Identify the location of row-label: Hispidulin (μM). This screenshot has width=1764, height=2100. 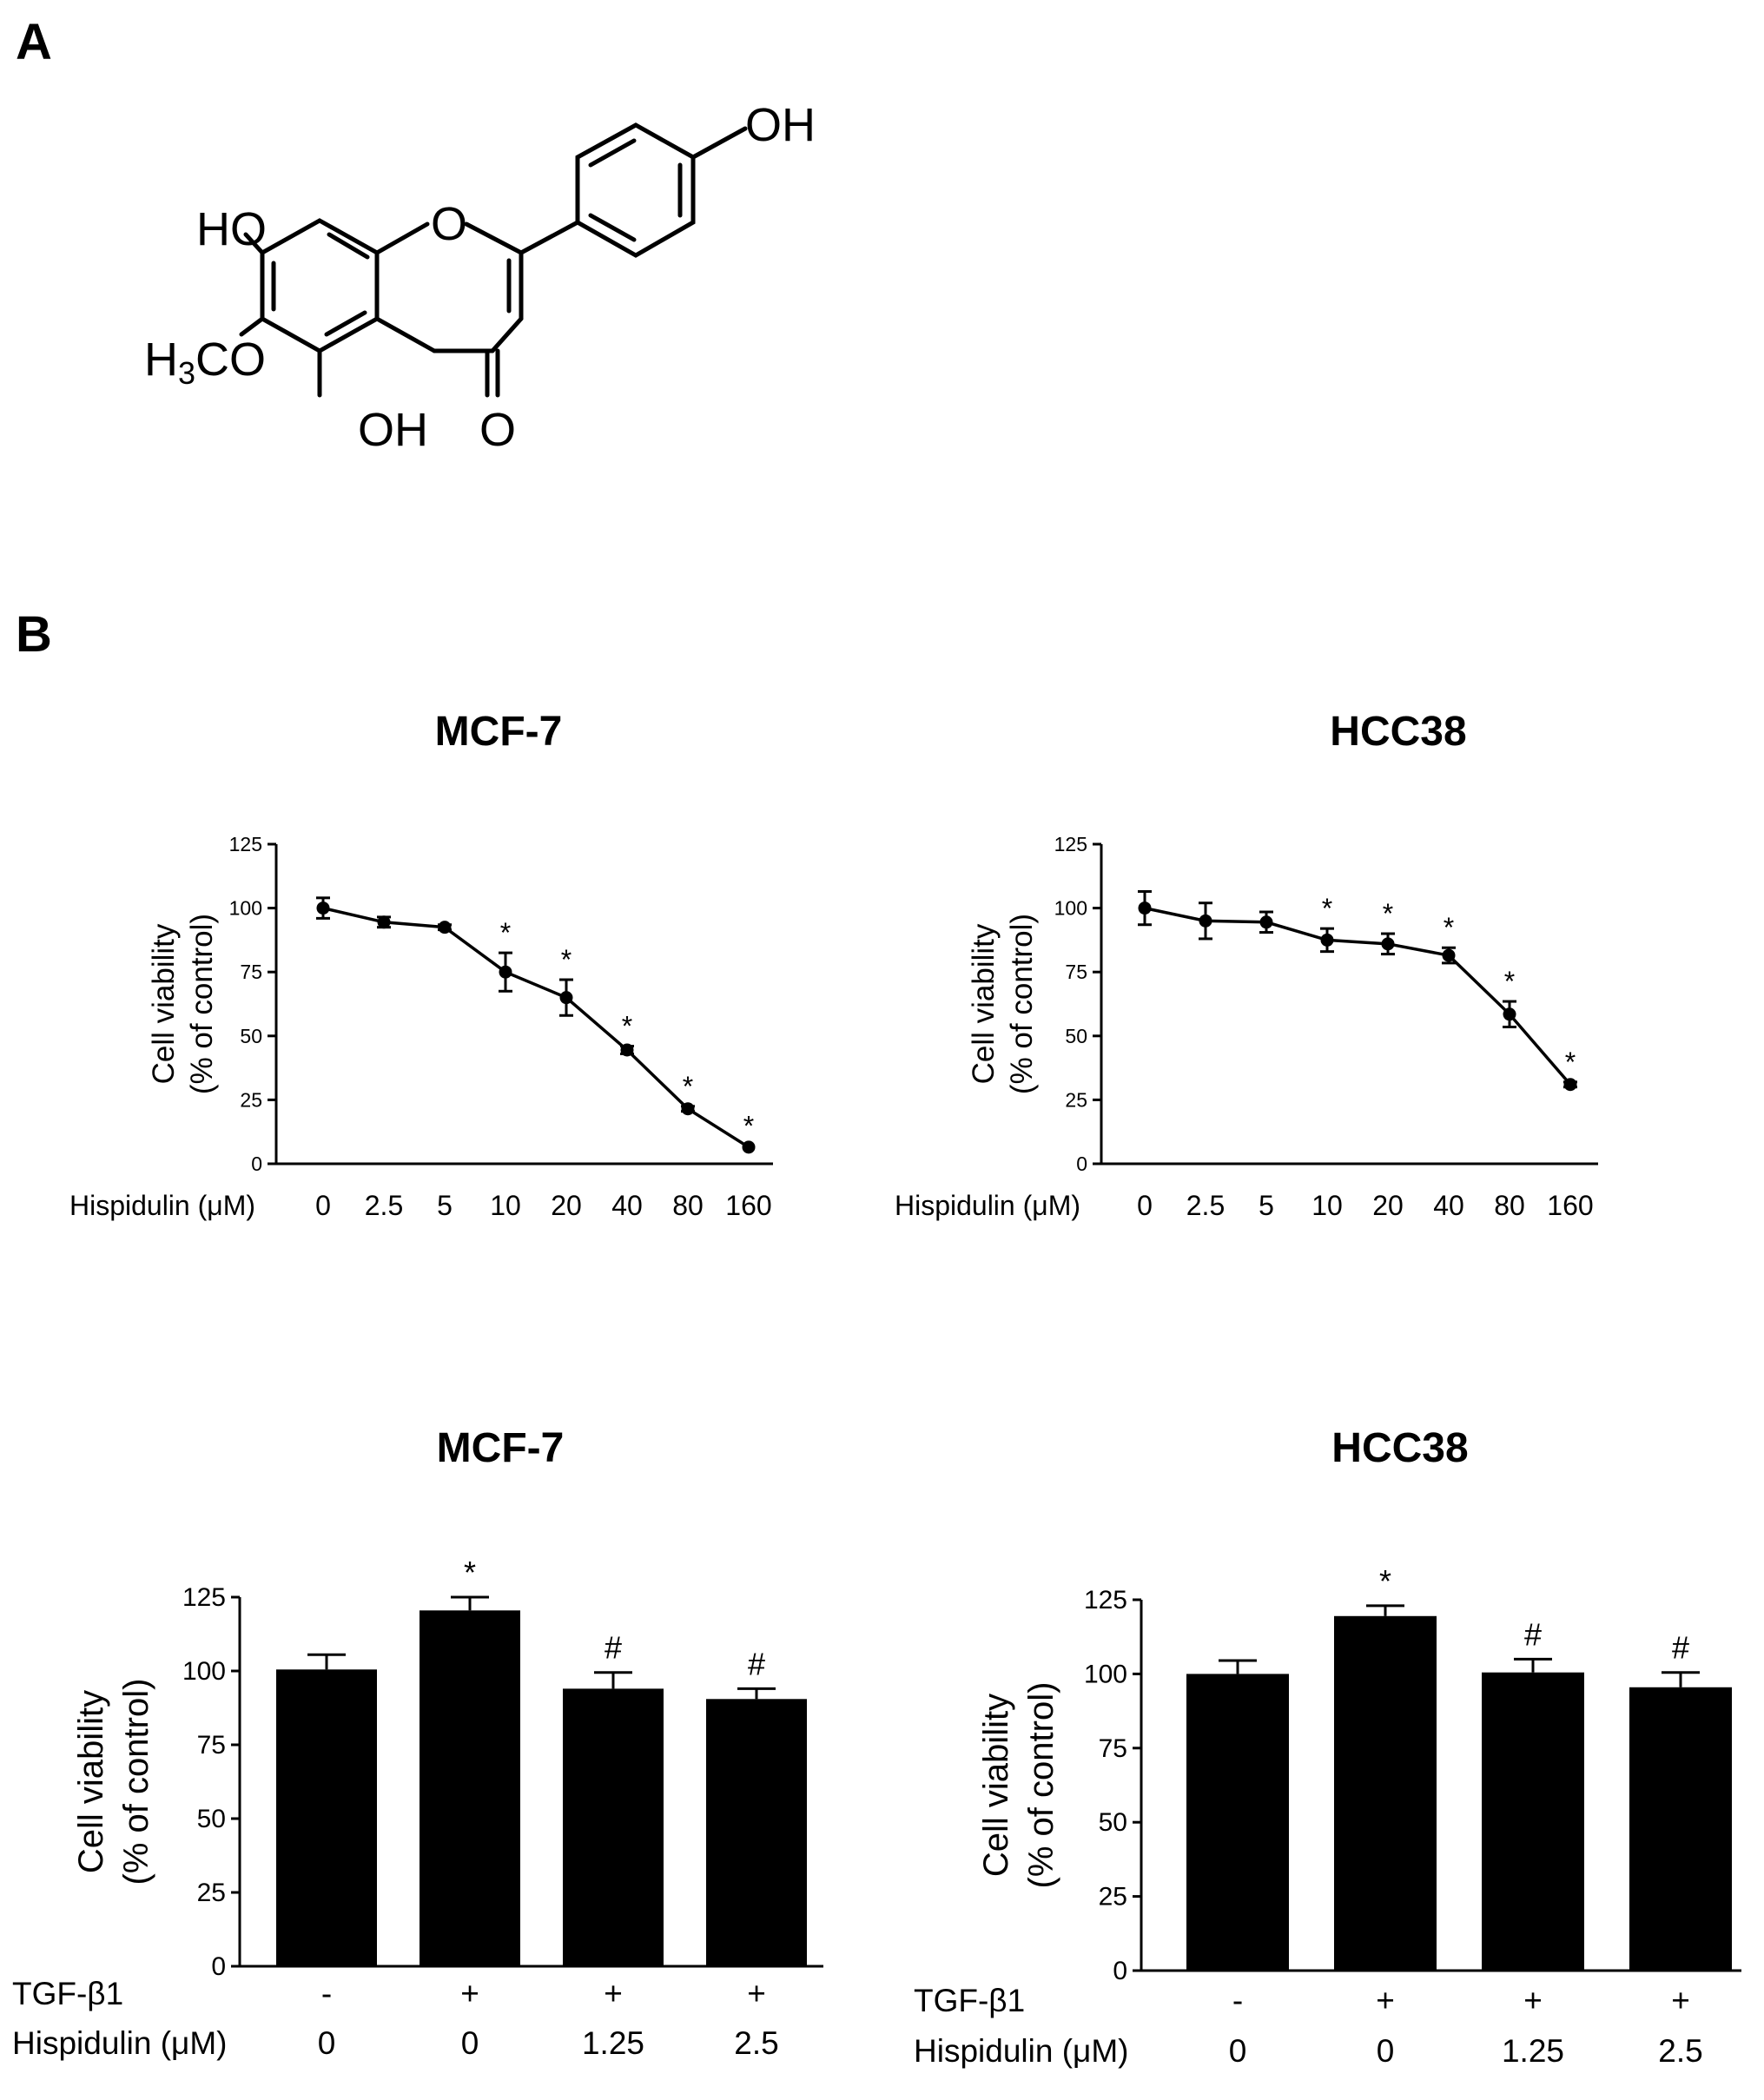
(1021, 2051).